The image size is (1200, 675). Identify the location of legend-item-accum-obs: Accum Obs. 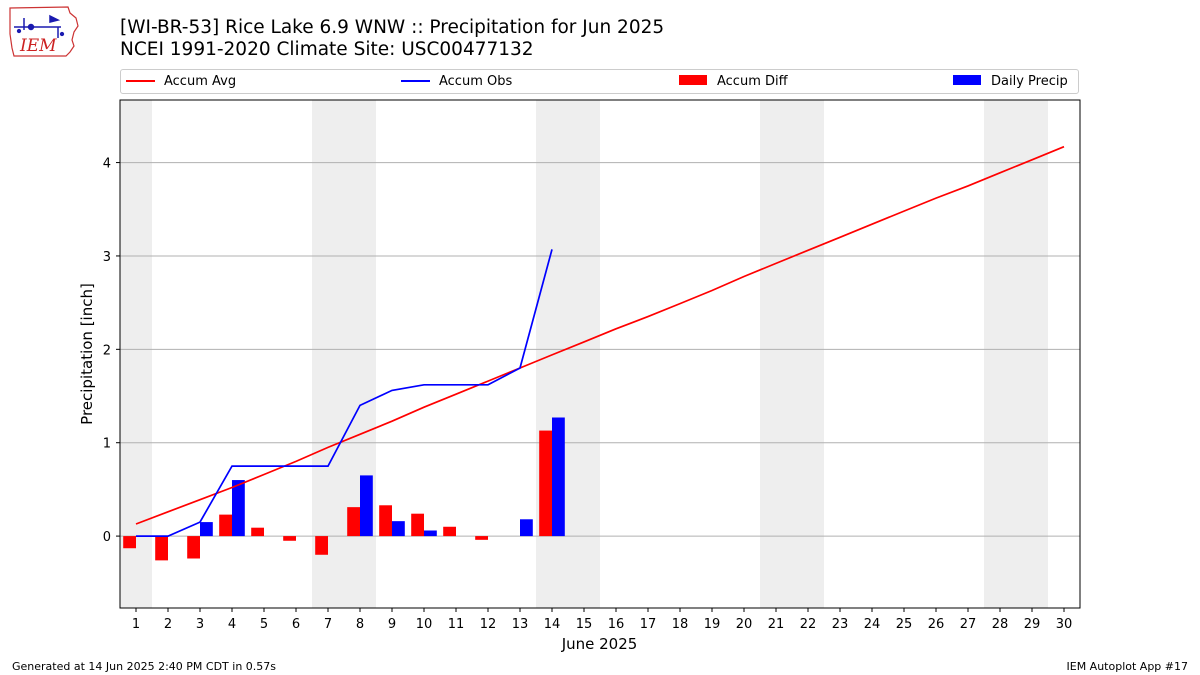
(456, 82).